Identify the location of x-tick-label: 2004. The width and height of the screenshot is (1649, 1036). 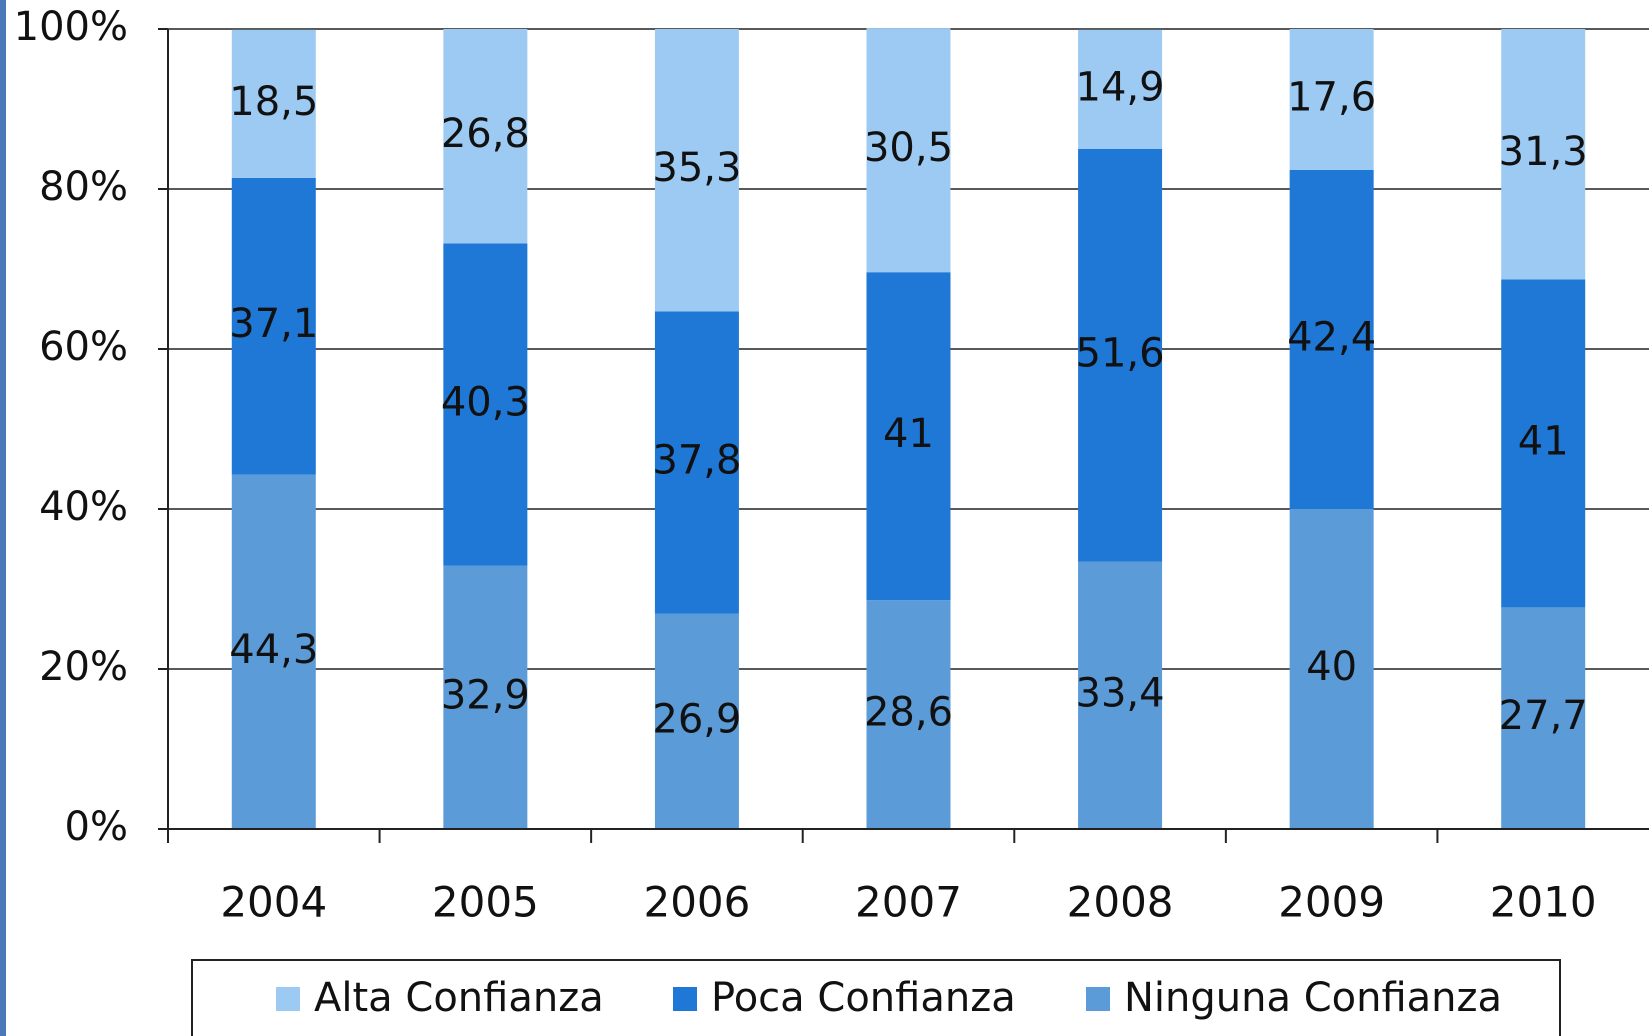
(273, 902).